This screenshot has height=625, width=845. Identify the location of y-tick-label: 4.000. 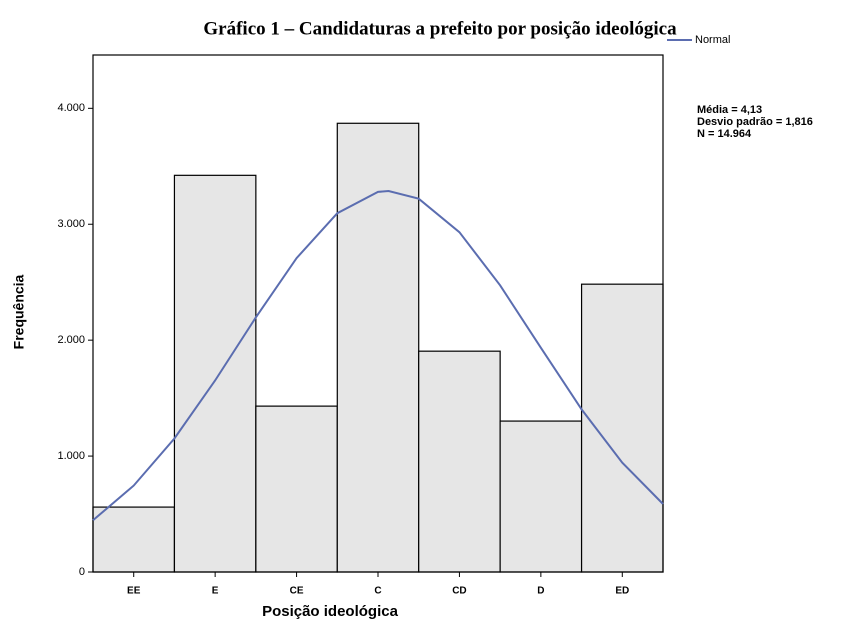
(71, 108).